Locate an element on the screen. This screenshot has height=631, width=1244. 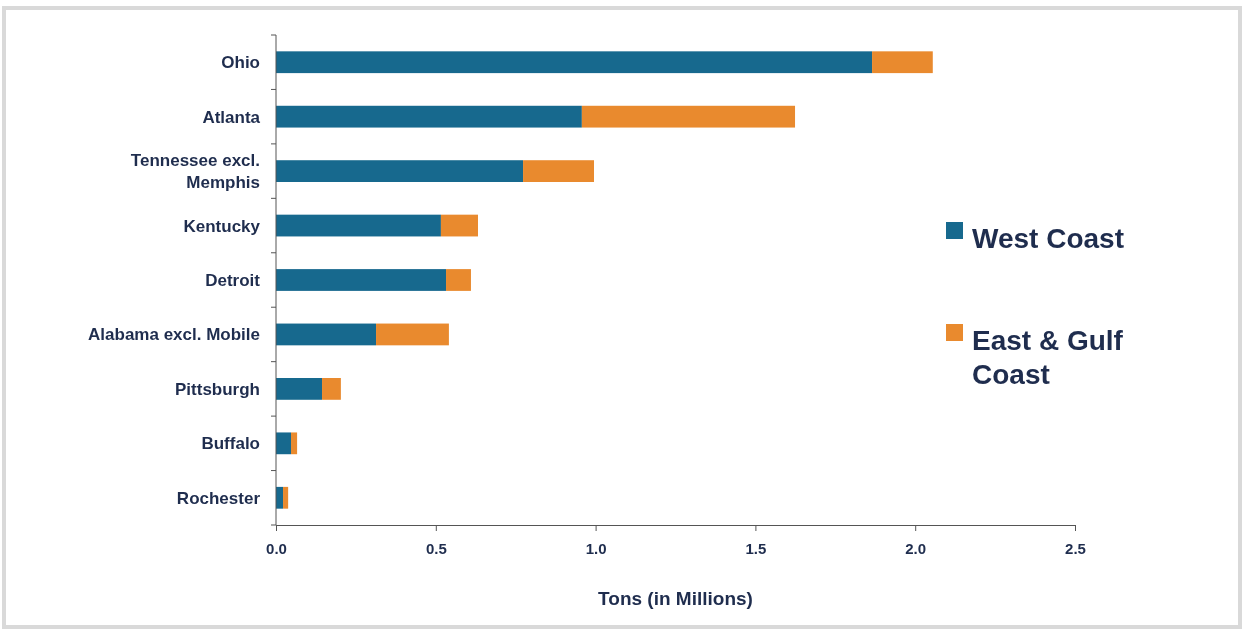
legend-label: East & Gulf Coast is located at coordinates (1048, 357).